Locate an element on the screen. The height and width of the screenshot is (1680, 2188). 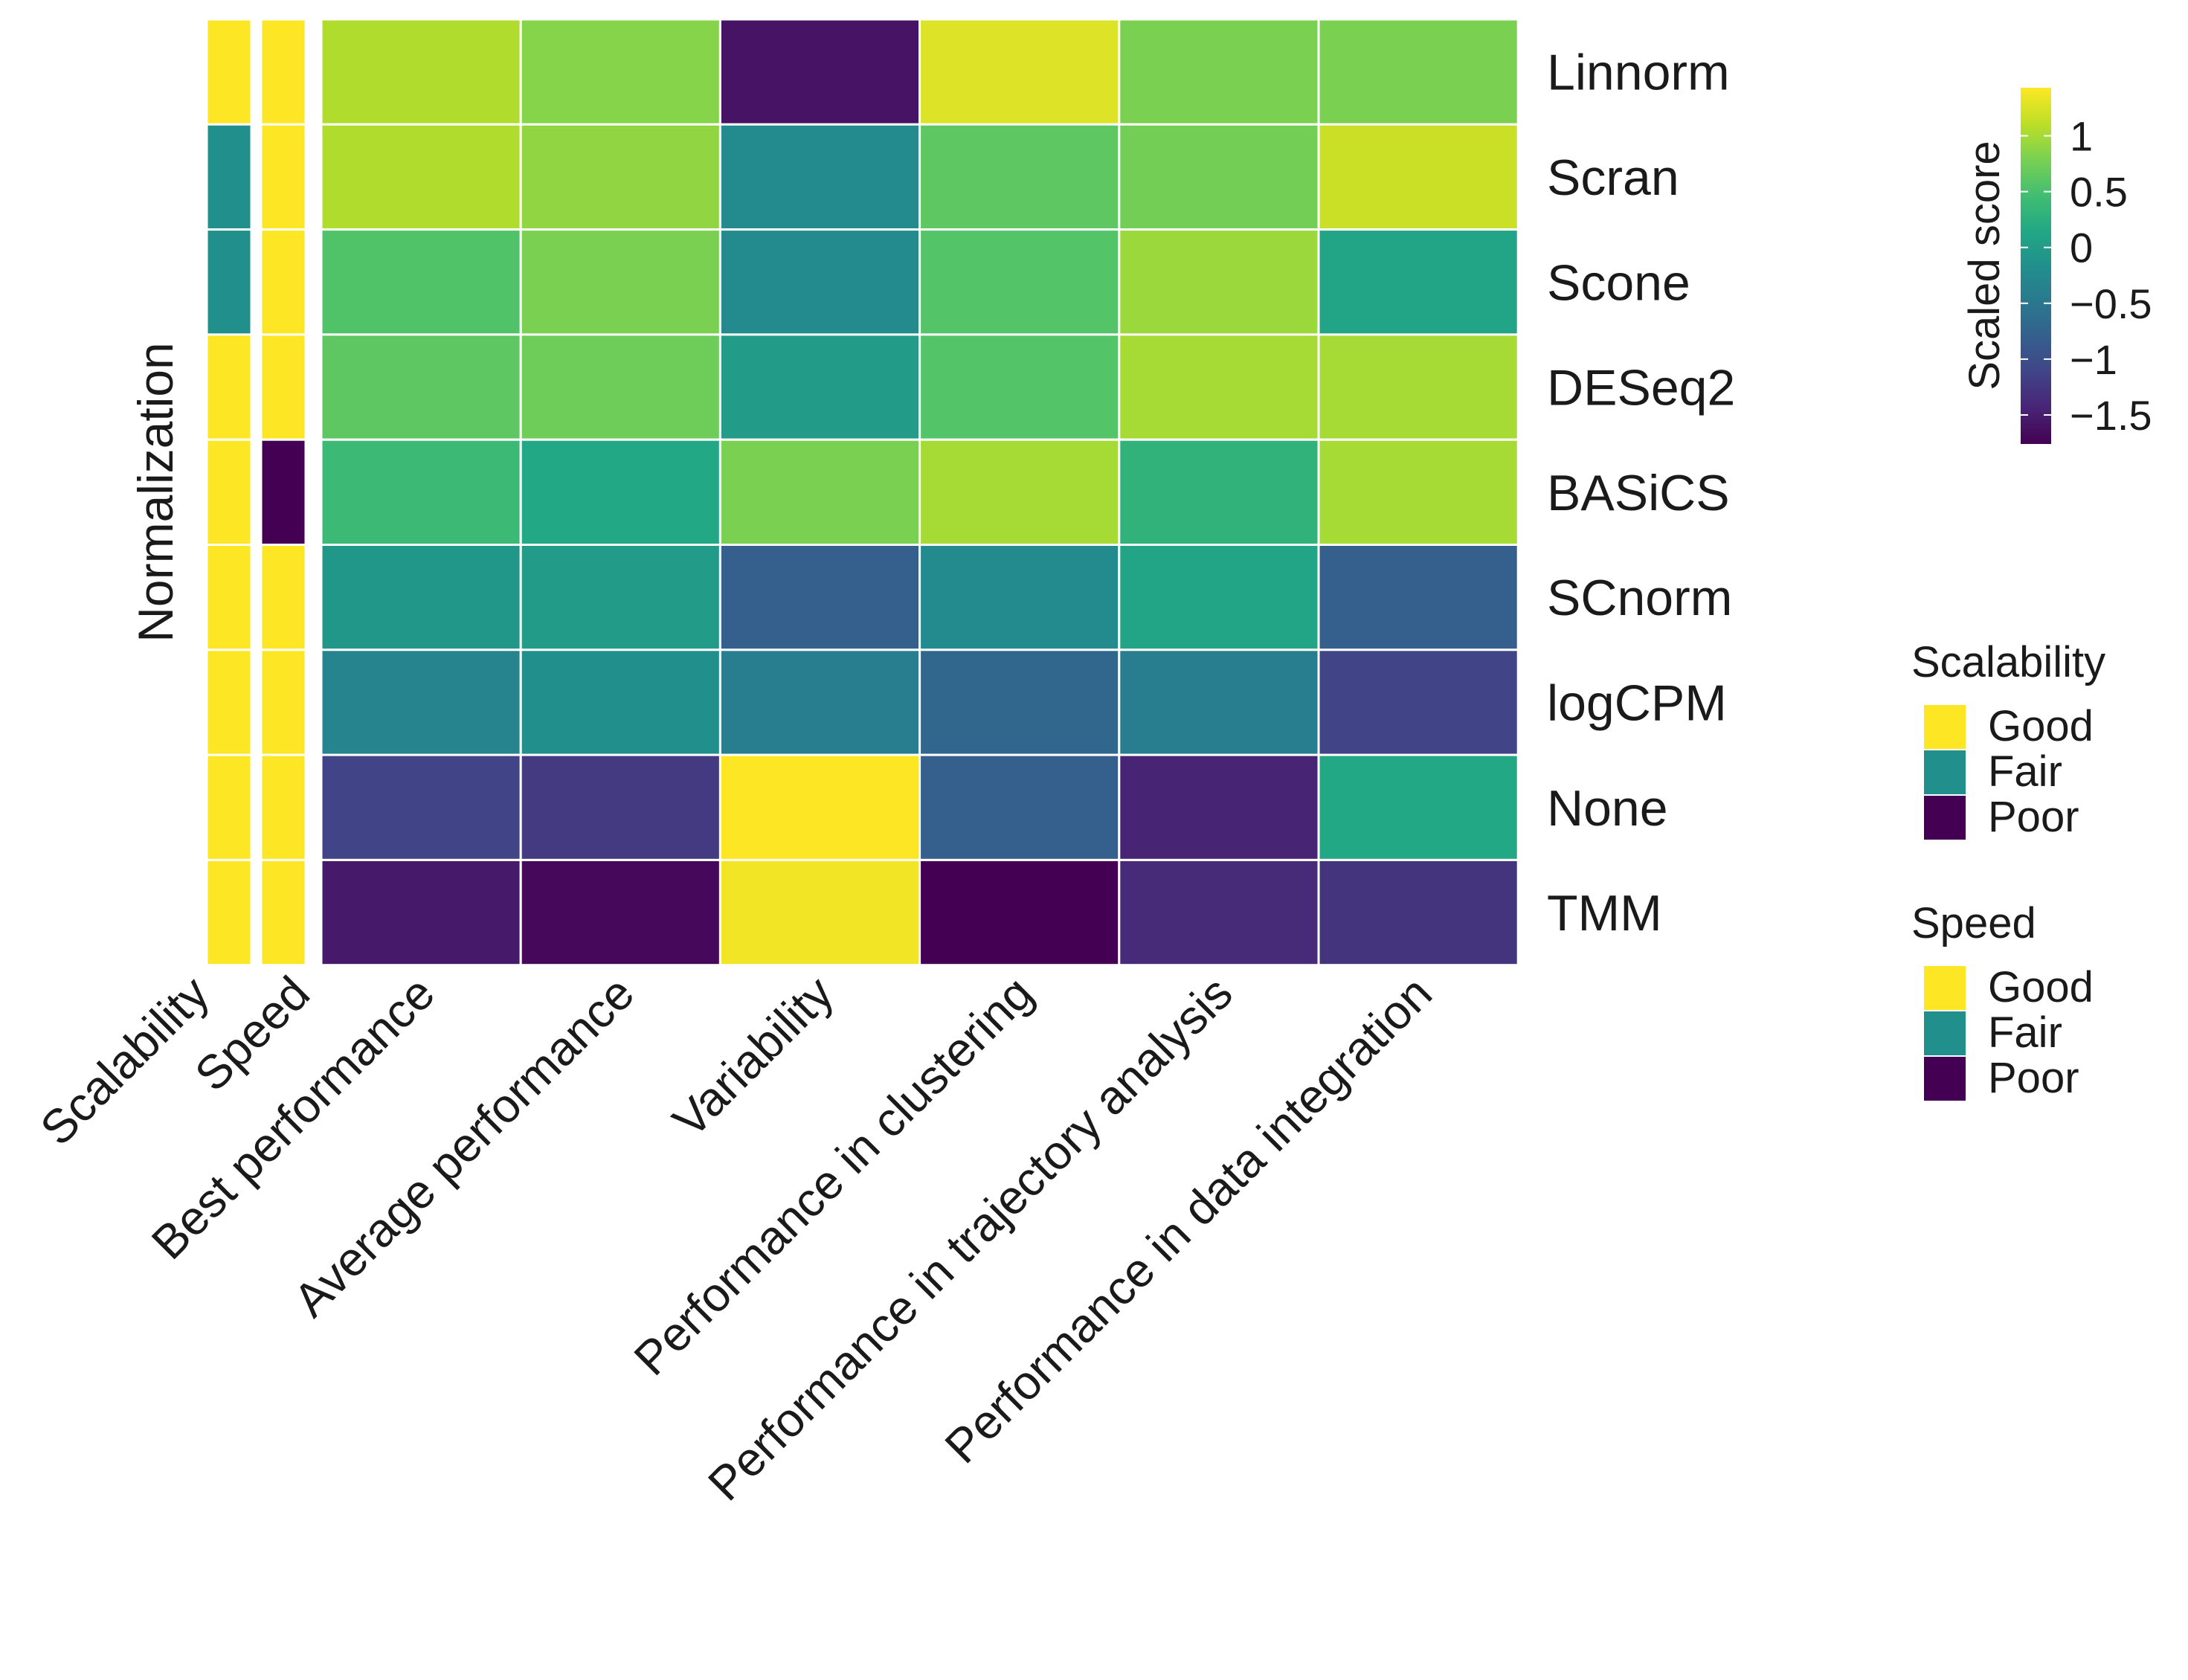
cell-speed-scone is located at coordinates (284, 282).